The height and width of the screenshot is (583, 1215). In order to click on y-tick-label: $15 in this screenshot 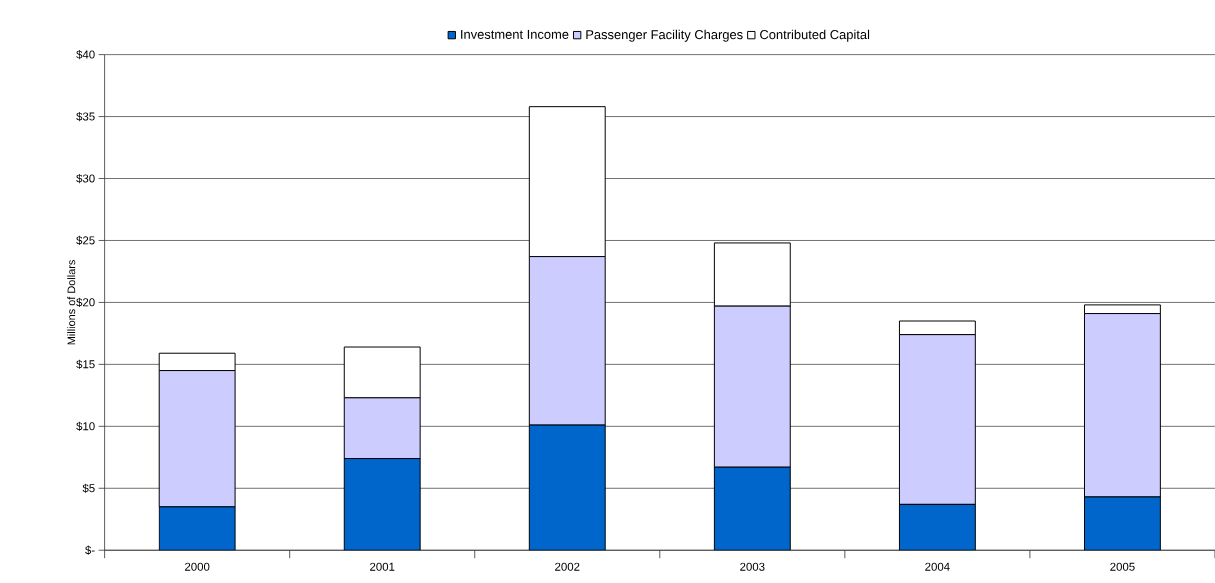, I will do `click(85, 364)`.